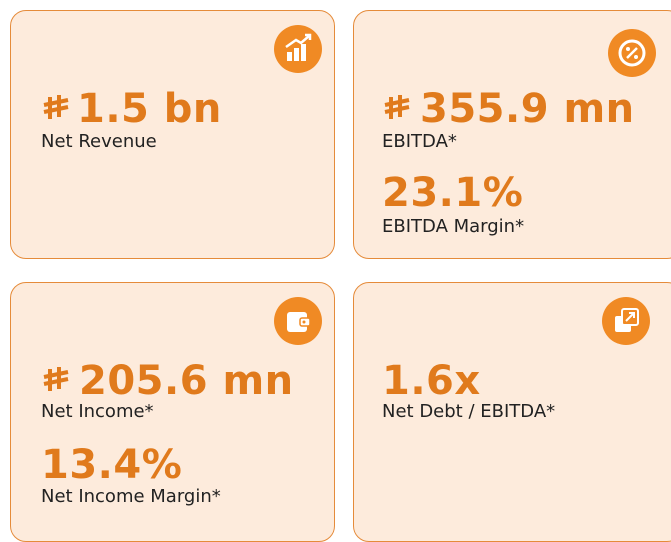 This screenshot has height=542, width=671. Describe the element at coordinates (453, 193) in the screenshot. I see `metric-value: 23.1%` at that location.